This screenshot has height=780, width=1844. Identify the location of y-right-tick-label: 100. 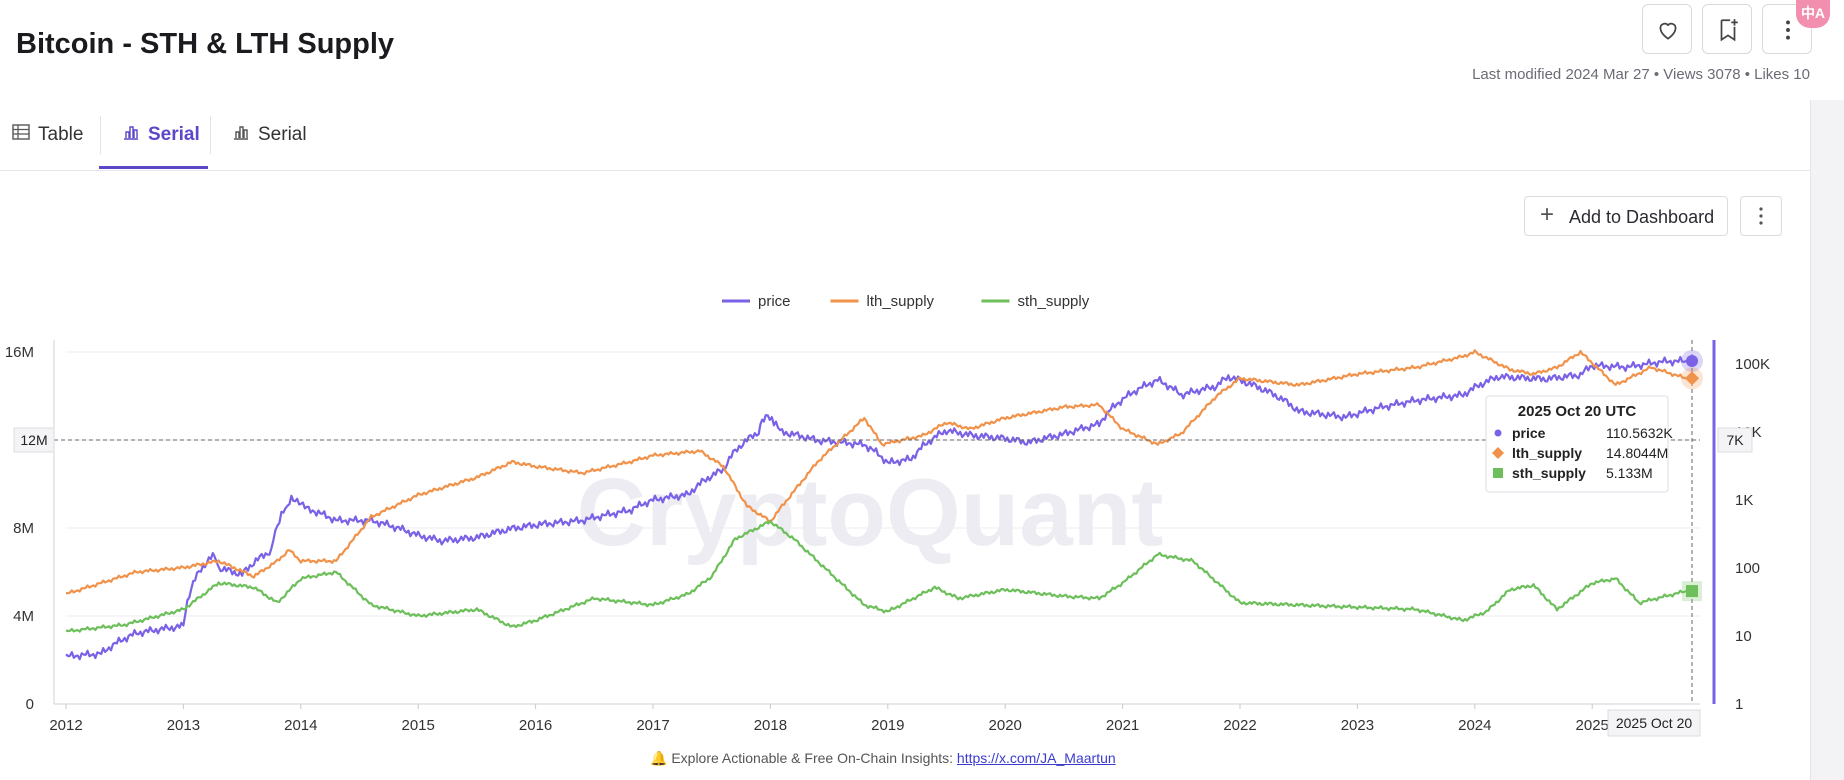
(1747, 568).